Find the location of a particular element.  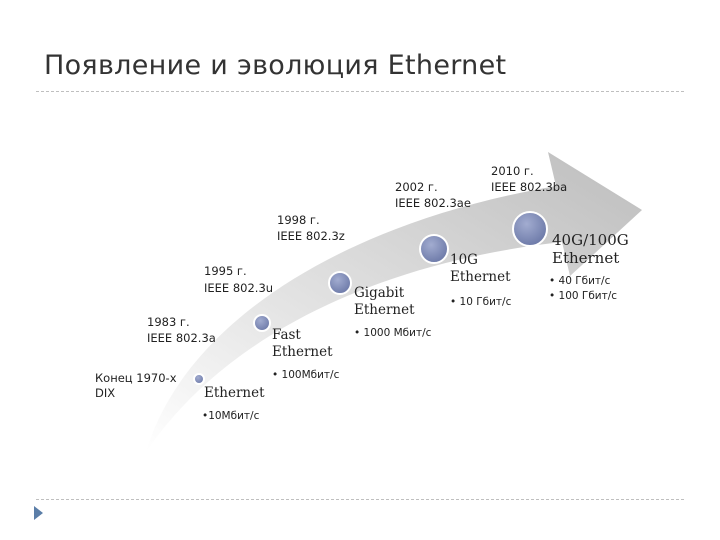

milestone-standard-dix: DIX is located at coordinates (105, 393).